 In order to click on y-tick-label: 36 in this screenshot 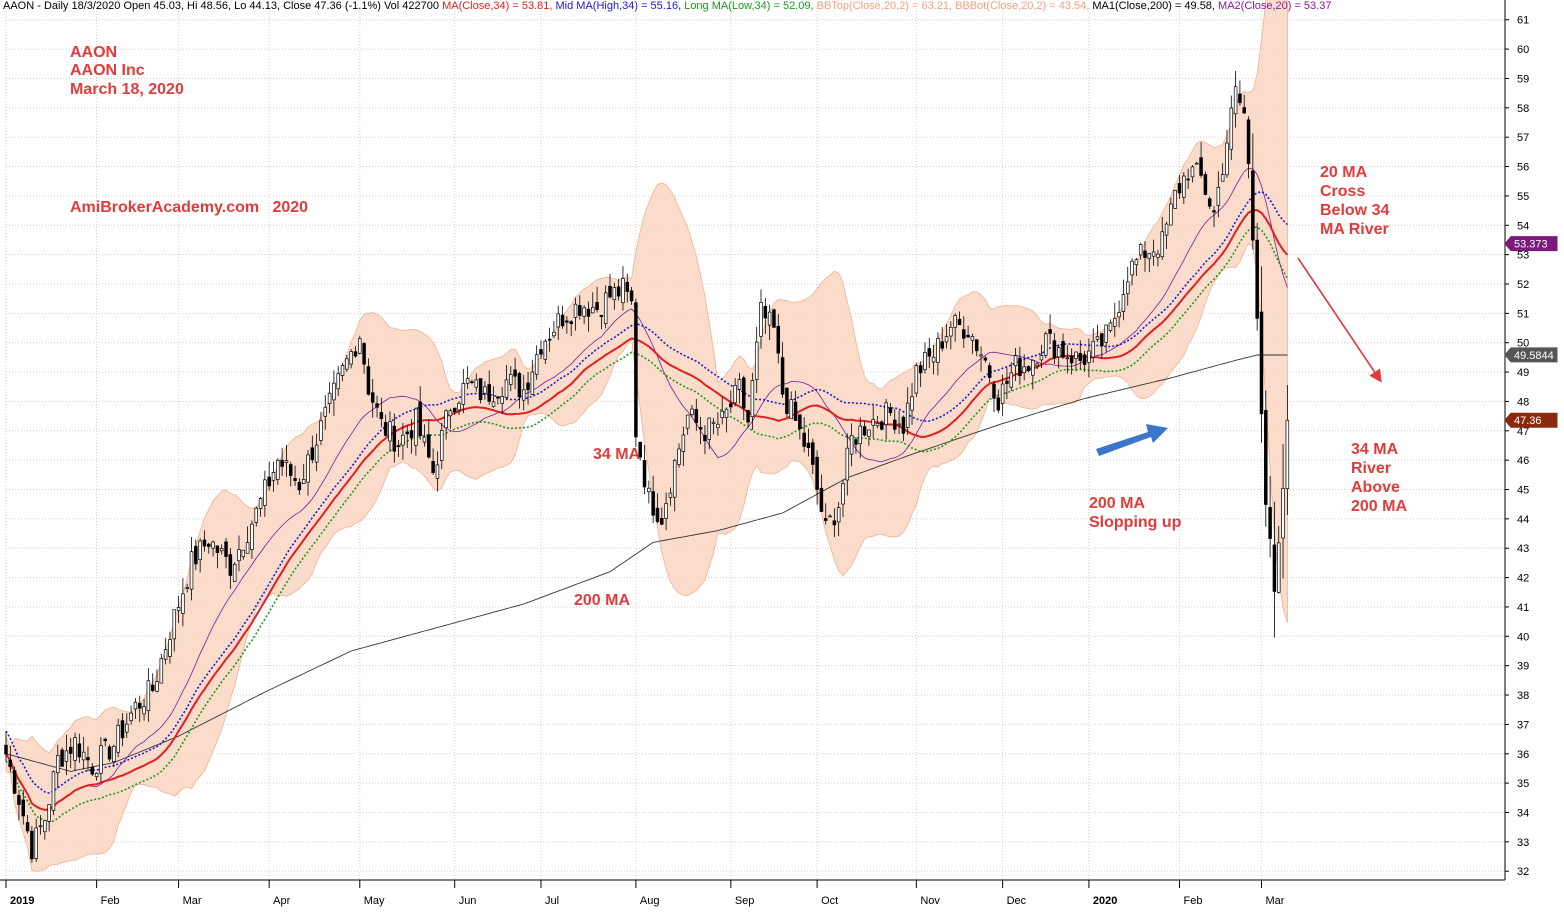, I will do `click(1523, 755)`.